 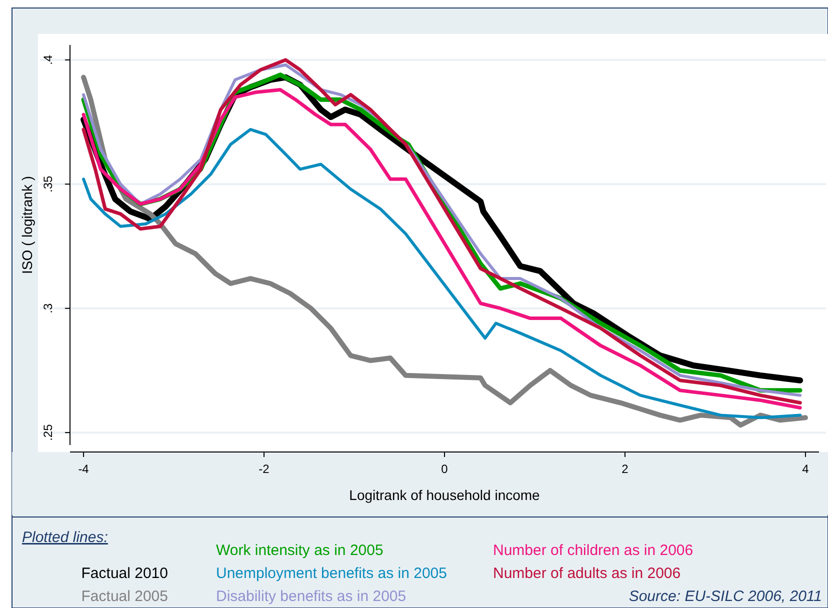 I want to click on x-tick-label: 0, so click(x=444, y=469).